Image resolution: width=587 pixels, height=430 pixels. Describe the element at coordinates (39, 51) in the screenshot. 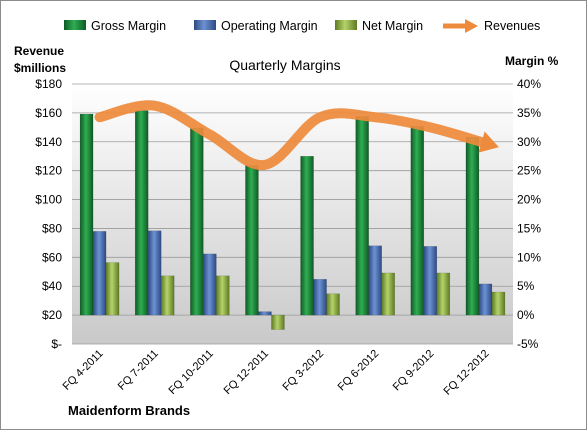

I see `y-axis-left-label-line1: Revenue` at that location.